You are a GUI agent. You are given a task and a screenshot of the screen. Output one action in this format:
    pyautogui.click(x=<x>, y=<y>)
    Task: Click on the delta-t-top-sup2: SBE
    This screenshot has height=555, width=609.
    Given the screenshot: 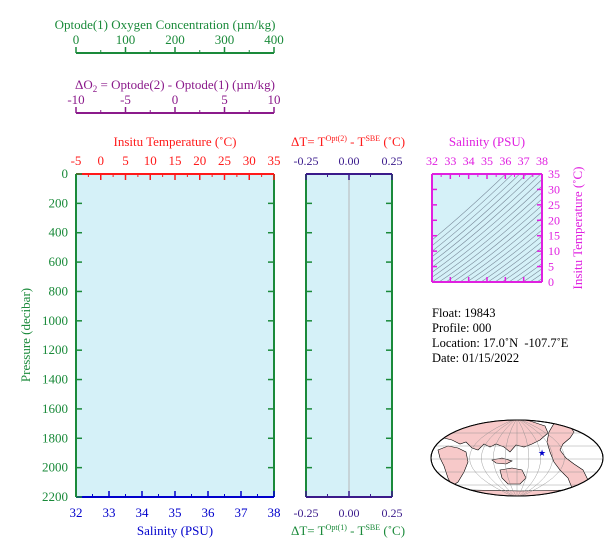 What is the action you would take?
    pyautogui.click(x=372, y=138)
    